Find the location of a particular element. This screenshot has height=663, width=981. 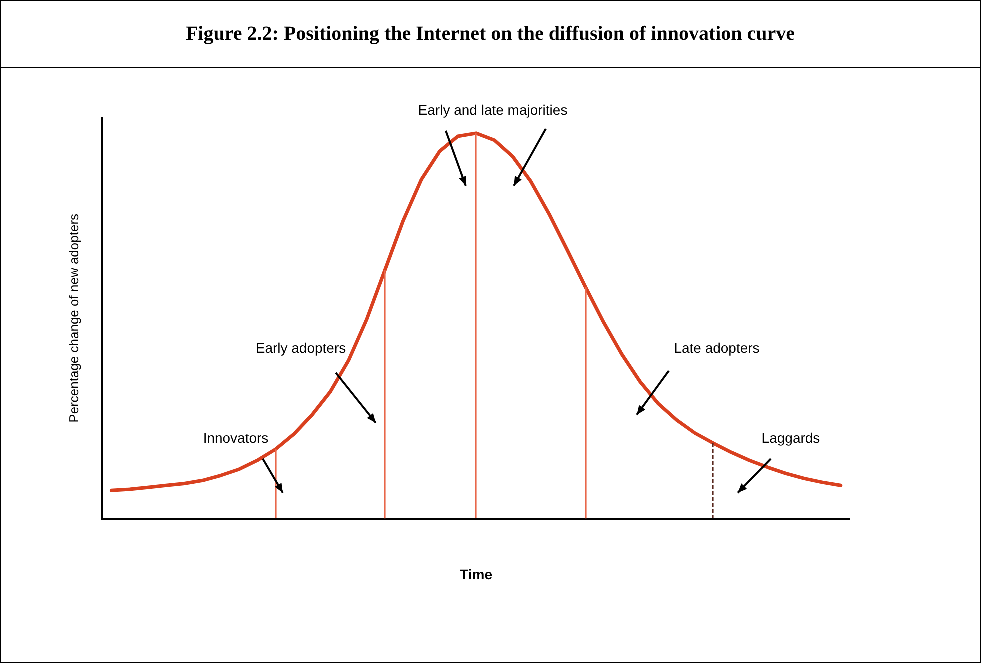

annotation: Early adopters is located at coordinates (301, 348).